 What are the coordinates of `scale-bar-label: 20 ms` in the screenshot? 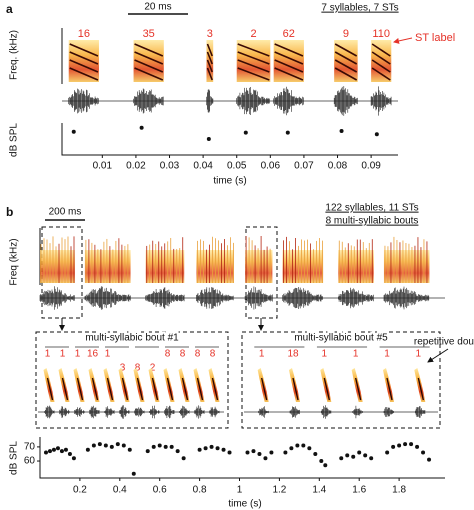 It's located at (157, 7).